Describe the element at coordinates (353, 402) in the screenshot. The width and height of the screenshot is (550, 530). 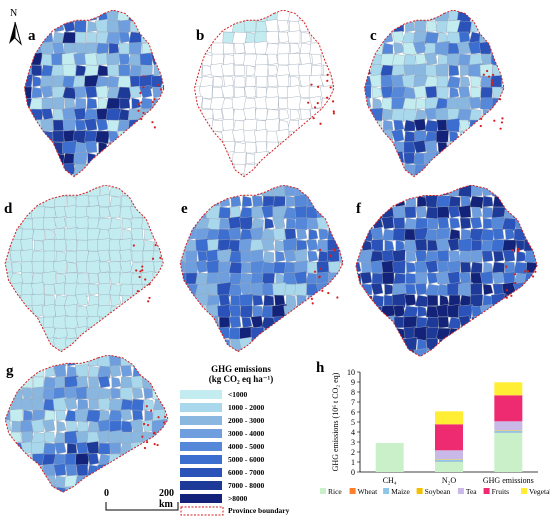
I see `y-tick-label: 7` at that location.